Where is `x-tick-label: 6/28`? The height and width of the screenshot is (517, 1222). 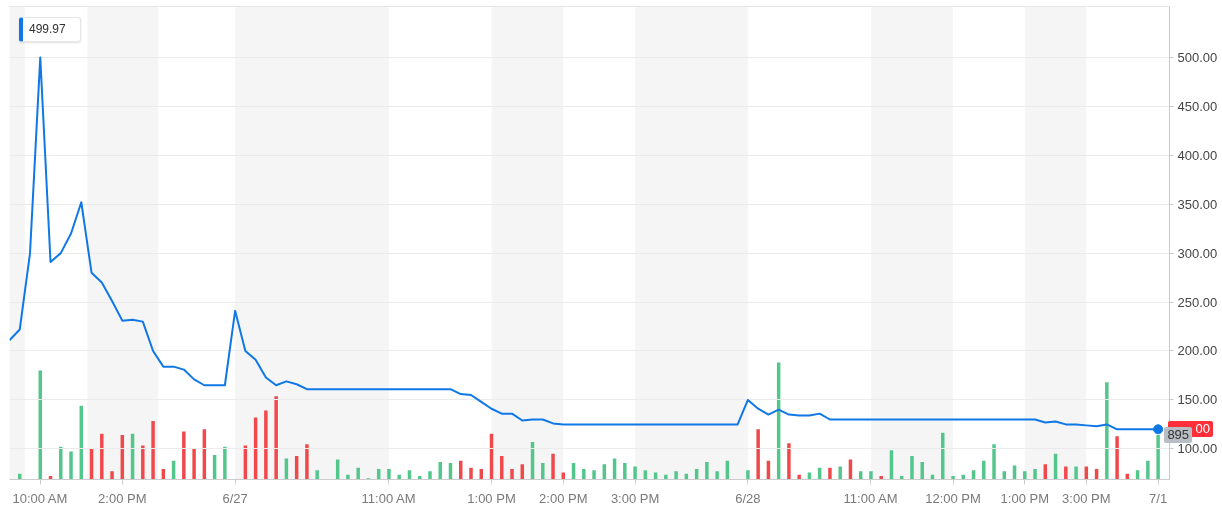
x-tick-label: 6/28 is located at coordinates (748, 498).